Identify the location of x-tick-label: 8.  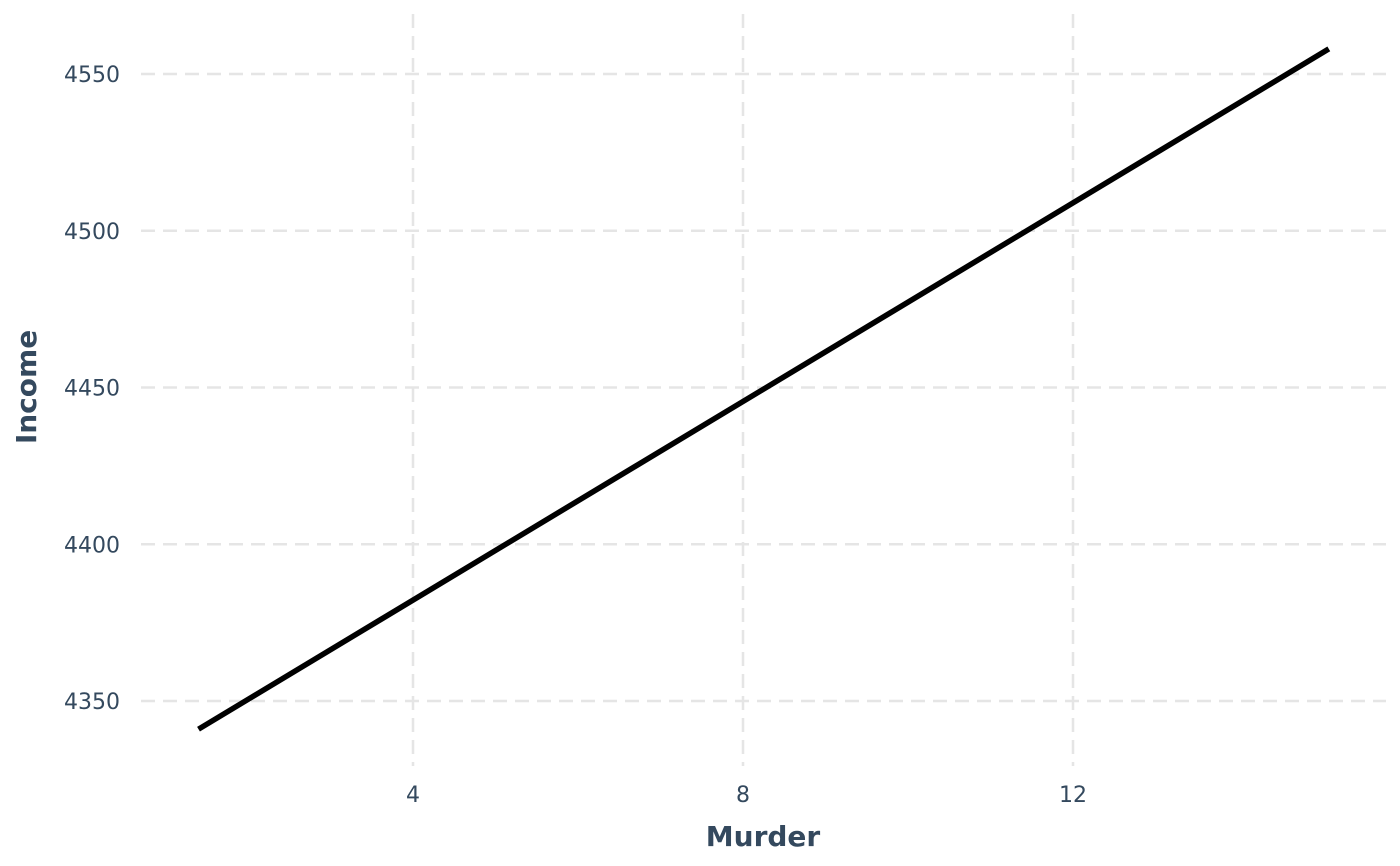
(743, 795).